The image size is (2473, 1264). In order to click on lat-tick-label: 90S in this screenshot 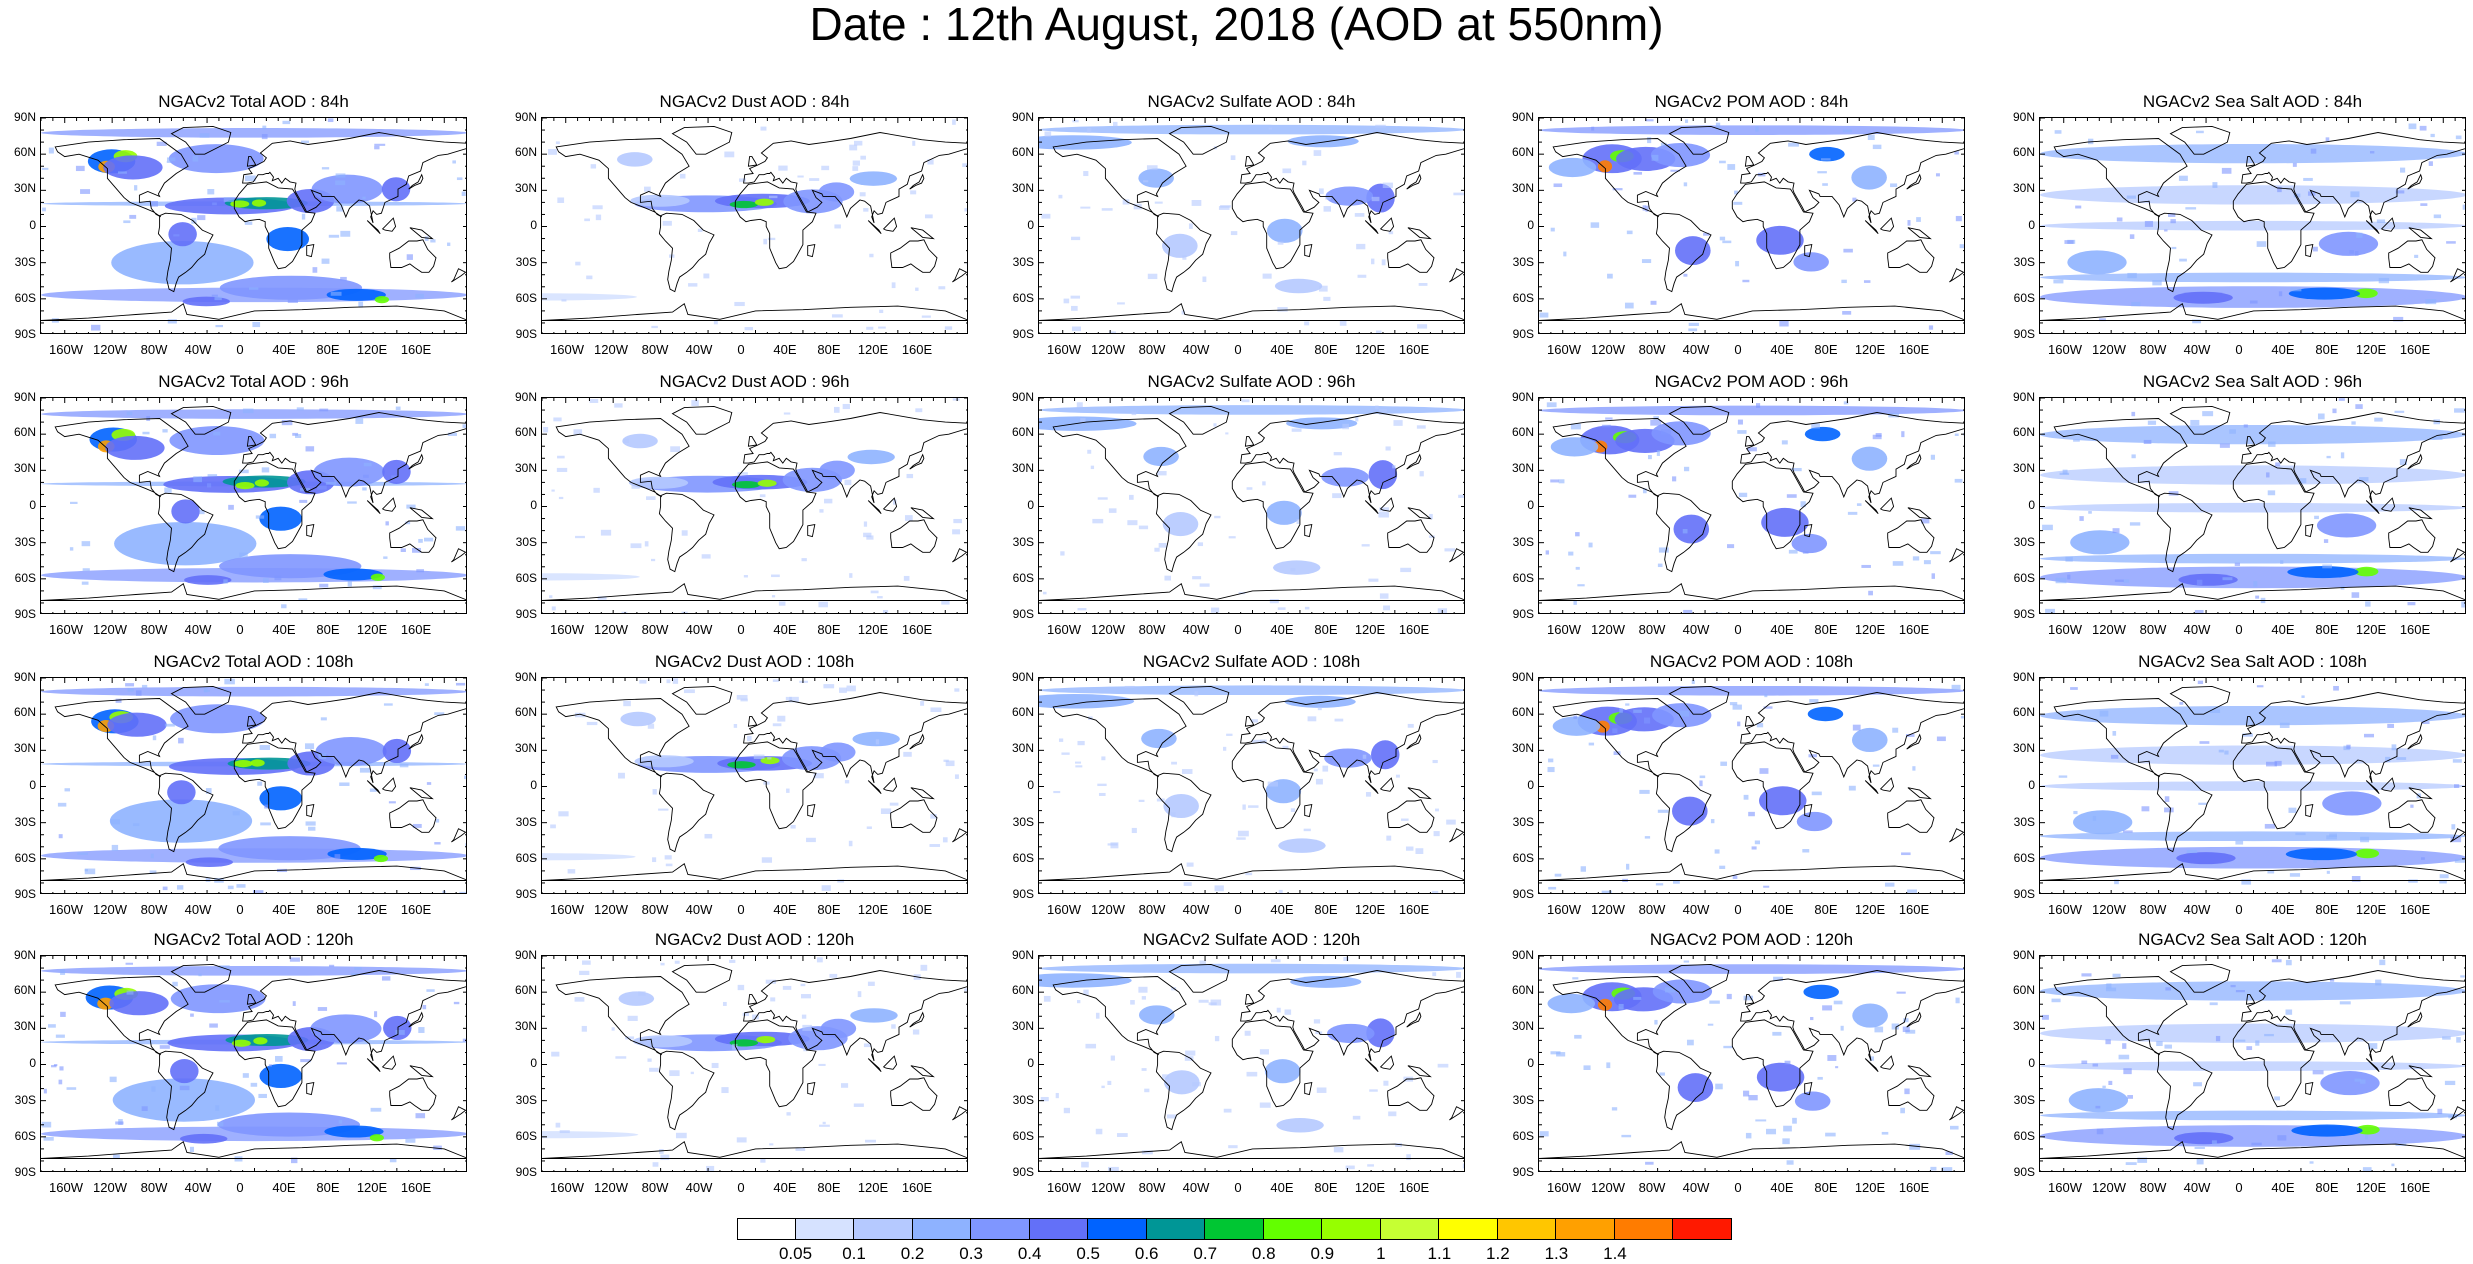, I will do `click(519, 614)`.